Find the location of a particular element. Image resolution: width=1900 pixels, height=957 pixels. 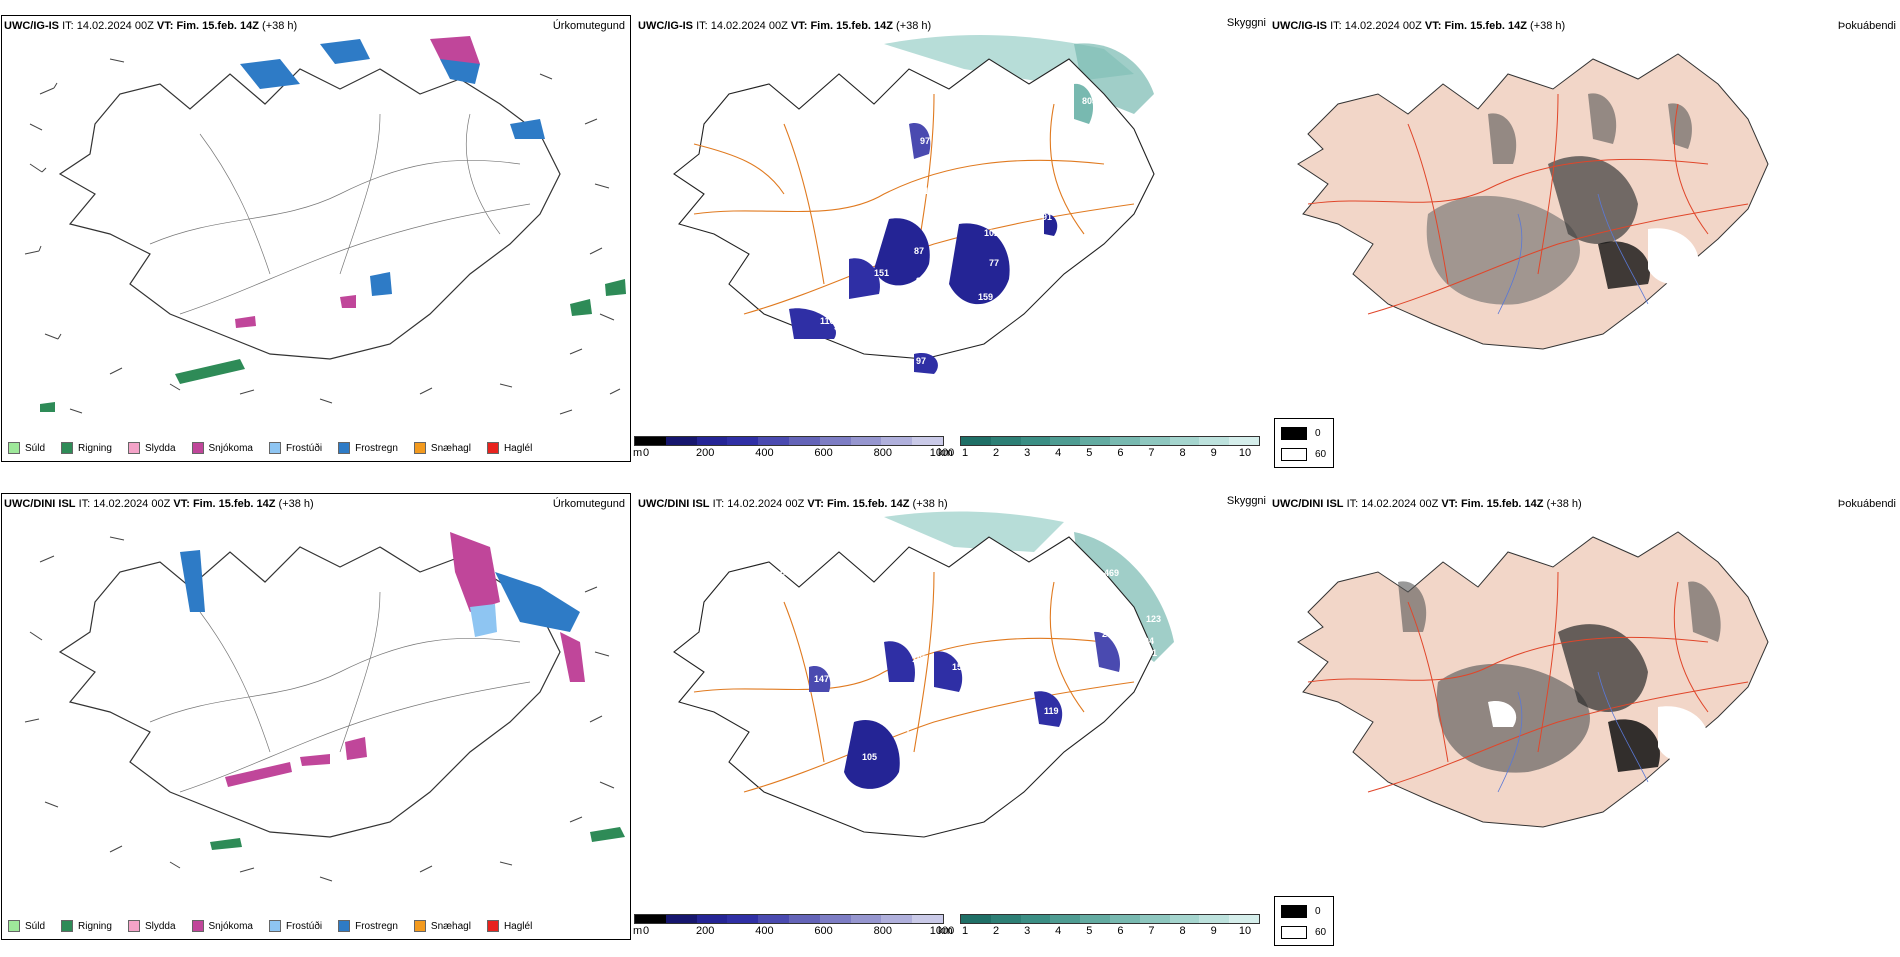

legend-label: Snæhagl is located at coordinates (450, 926).